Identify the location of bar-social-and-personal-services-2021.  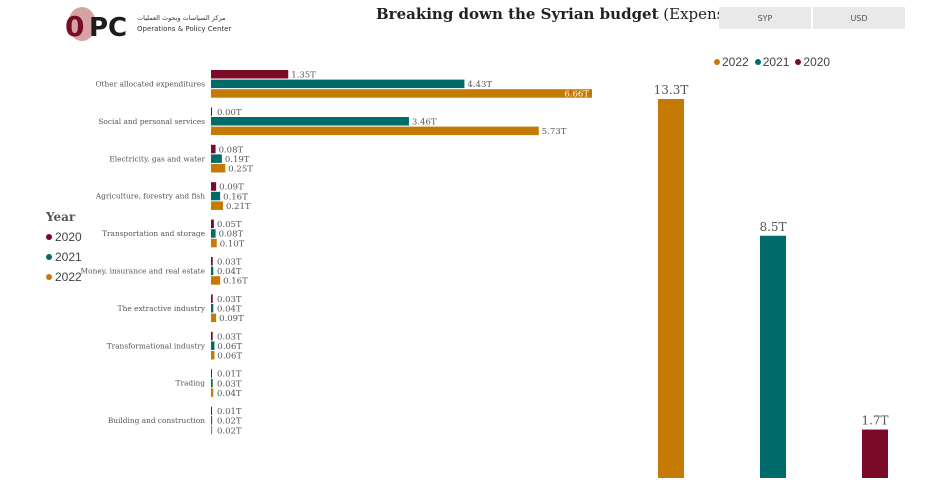
(310, 121).